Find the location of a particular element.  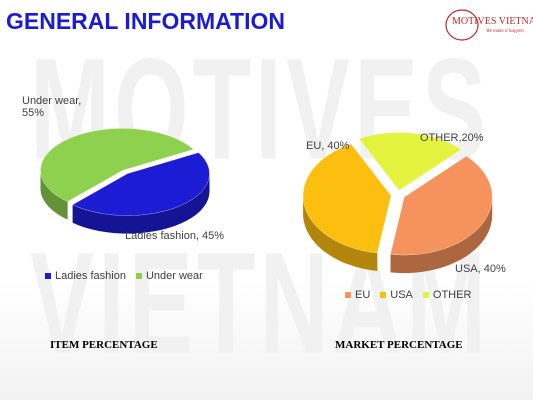

legend-label: Under wear is located at coordinates (174, 276).